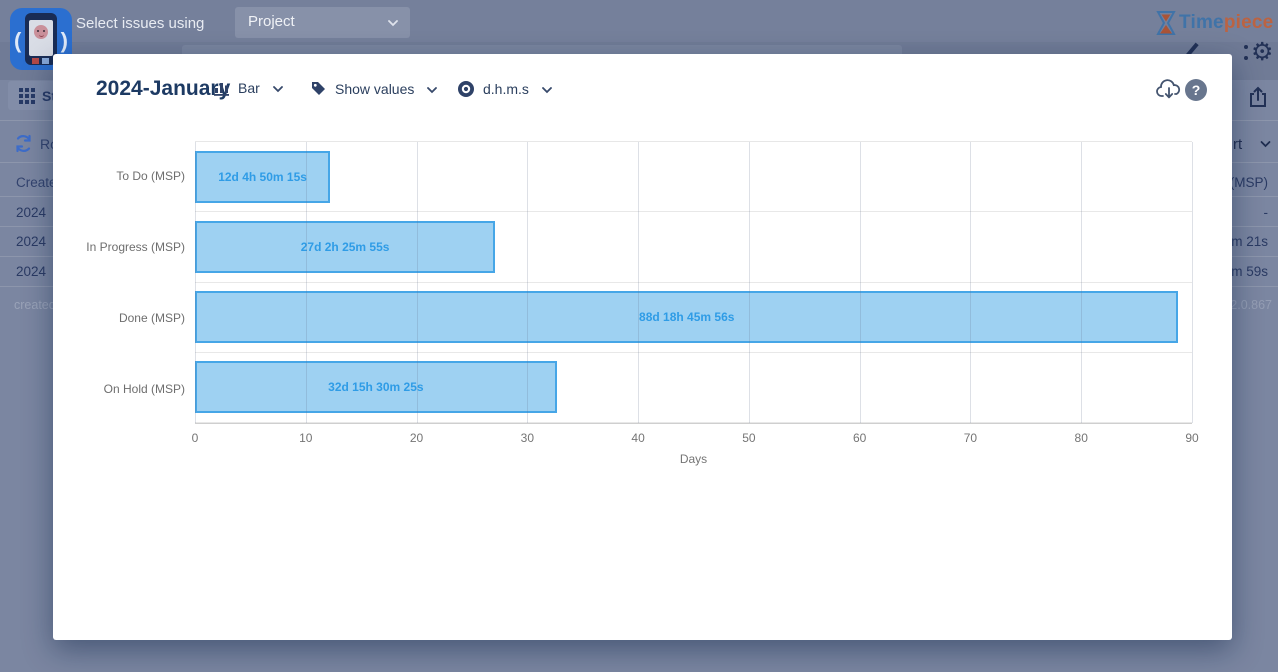 This screenshot has width=1278, height=672. What do you see at coordinates (1258, 97) in the screenshot?
I see `export-icon` at bounding box center [1258, 97].